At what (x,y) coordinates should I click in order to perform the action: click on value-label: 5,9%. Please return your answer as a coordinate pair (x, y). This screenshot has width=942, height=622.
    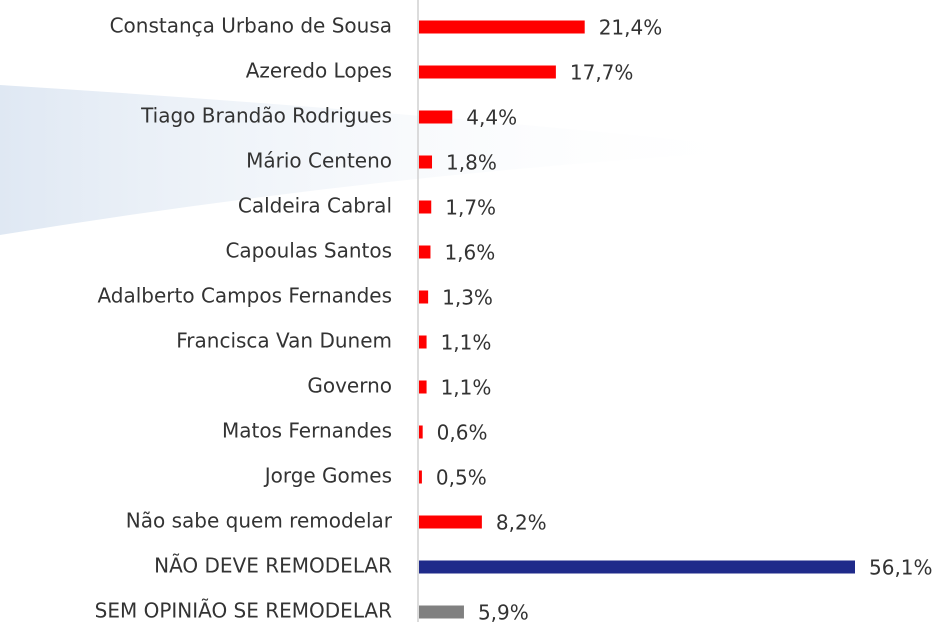
    Looking at the image, I should click on (503, 611).